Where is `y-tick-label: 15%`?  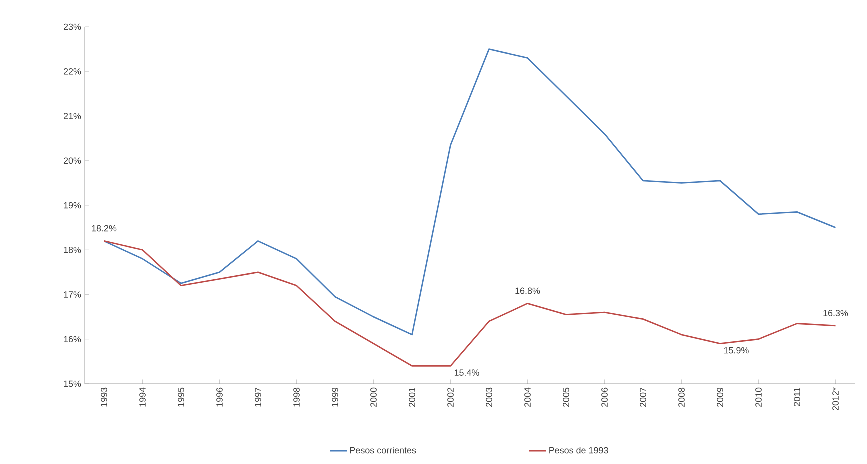 y-tick-label: 15% is located at coordinates (73, 384).